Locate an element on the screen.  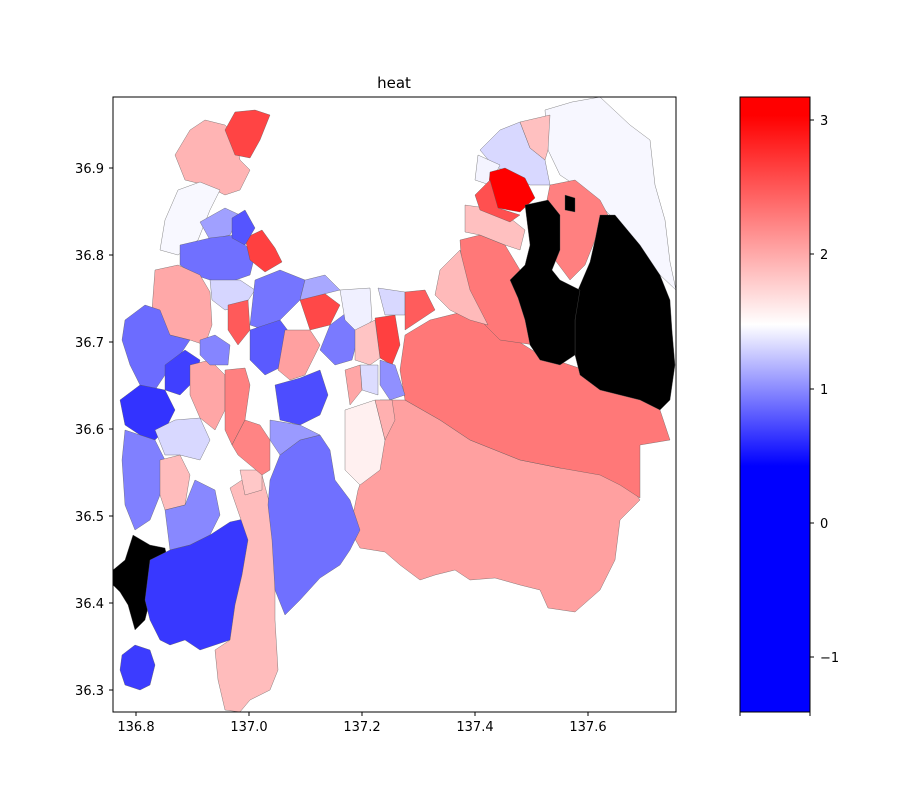
y-tick-label: 36.6 is located at coordinates (89, 430).